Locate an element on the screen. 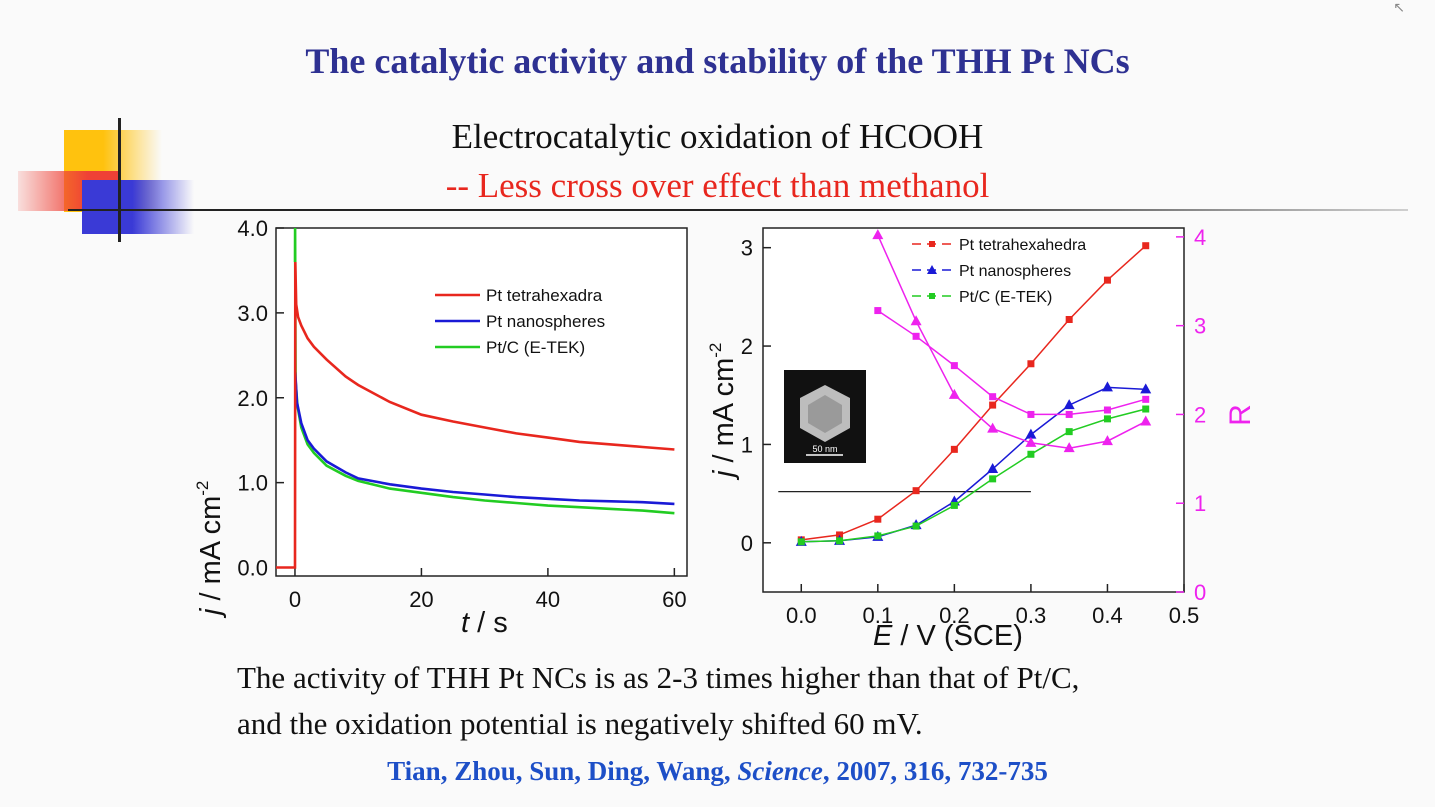 This screenshot has height=807, width=1435. deco-blue-square is located at coordinates (138, 207).